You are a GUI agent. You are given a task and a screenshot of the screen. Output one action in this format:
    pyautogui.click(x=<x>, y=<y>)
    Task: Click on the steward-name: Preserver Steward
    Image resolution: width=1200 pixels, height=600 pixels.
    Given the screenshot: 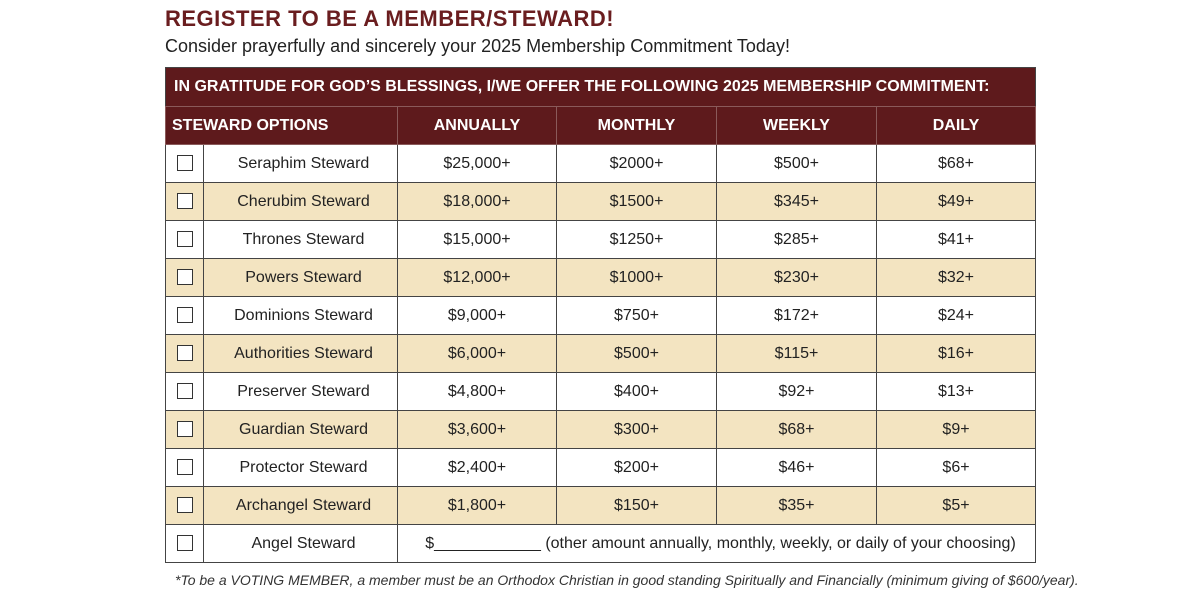 What is the action you would take?
    pyautogui.click(x=300, y=391)
    